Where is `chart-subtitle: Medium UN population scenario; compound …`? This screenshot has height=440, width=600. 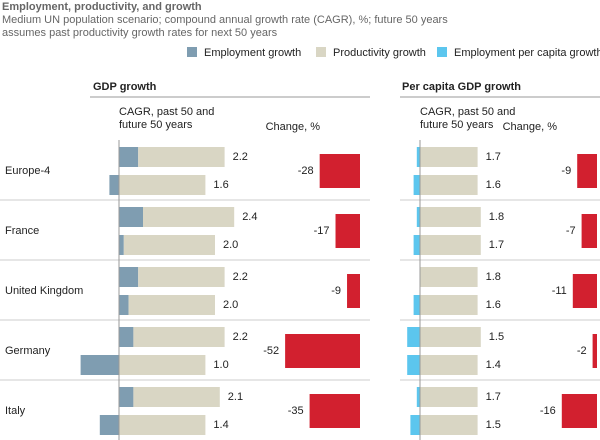 chart-subtitle: Medium UN population scenario; compound … is located at coordinates (225, 26).